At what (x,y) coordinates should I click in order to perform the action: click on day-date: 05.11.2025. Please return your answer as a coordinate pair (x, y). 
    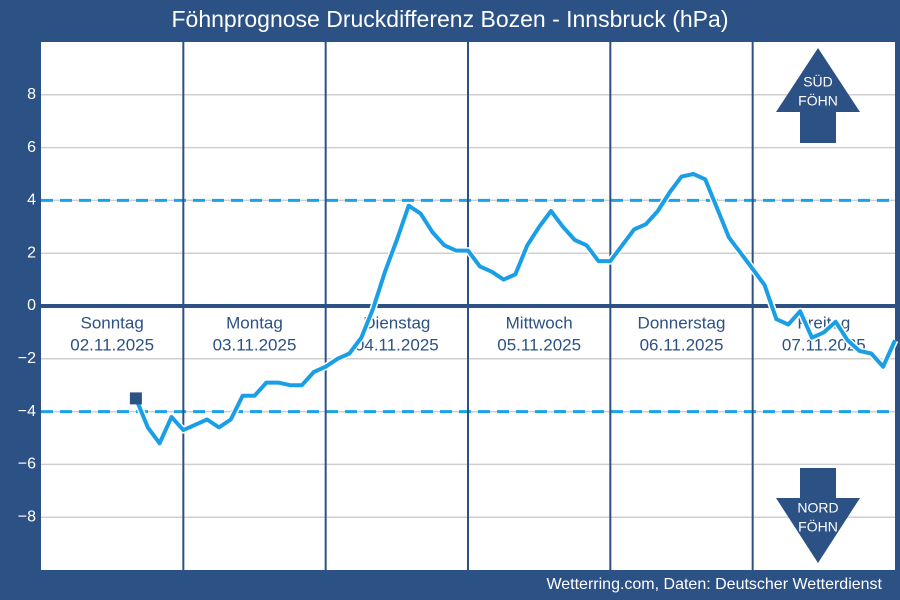
    Looking at the image, I should click on (539, 344).